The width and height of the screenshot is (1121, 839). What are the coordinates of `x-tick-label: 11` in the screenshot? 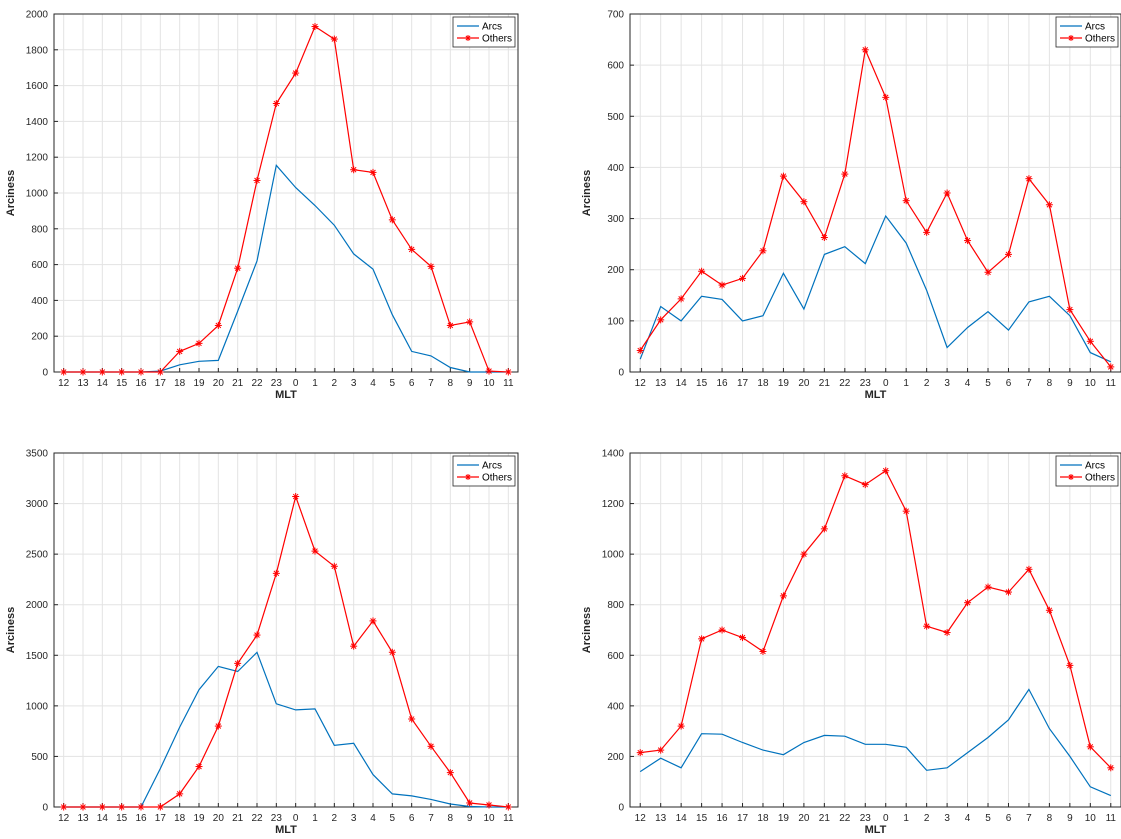 It's located at (508, 383).